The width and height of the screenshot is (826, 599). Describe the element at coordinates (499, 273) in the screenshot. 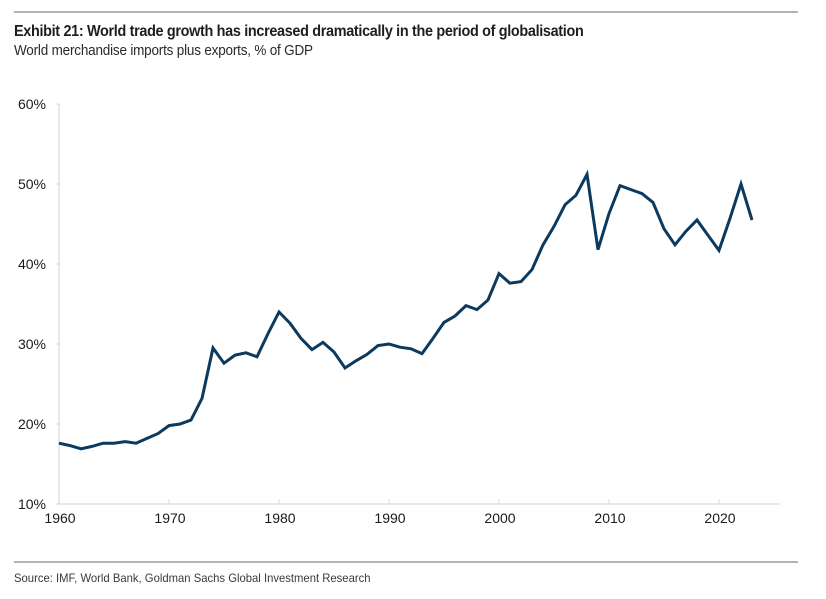

I see `data-point-2000` at that location.